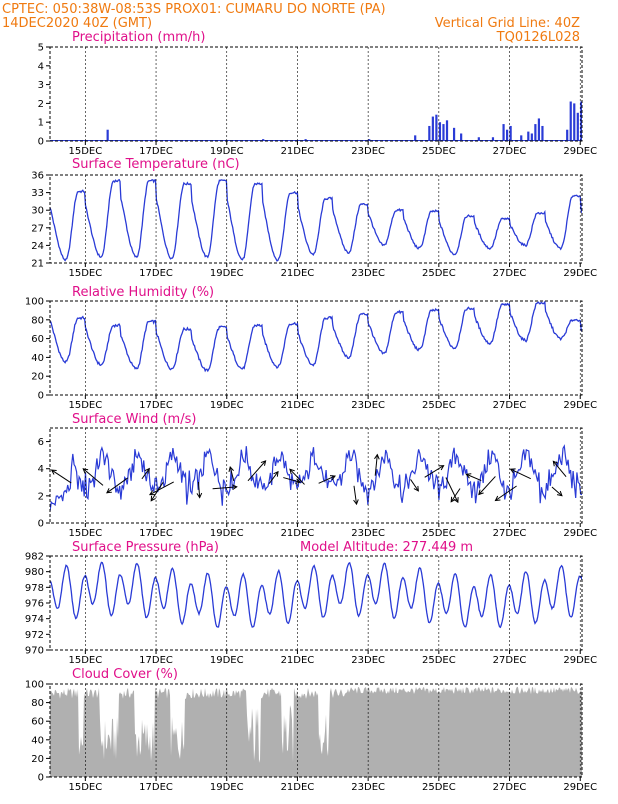 This screenshot has width=618, height=804. I want to click on series-line-temp, so click(316, 220).